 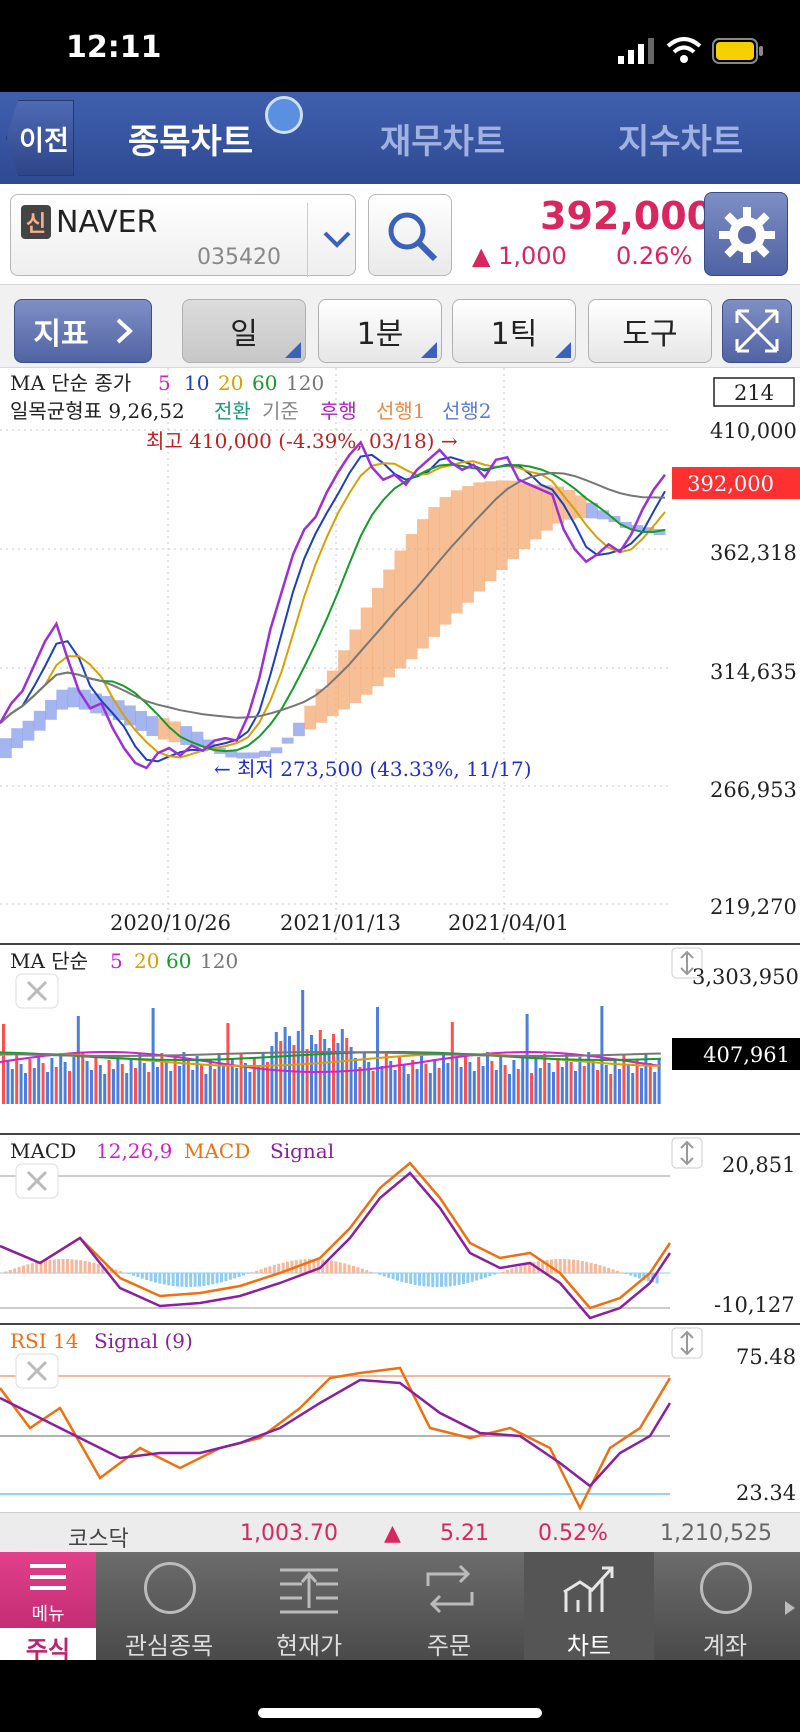 What do you see at coordinates (650, 331) in the screenshot?
I see `tools-button: 도구` at bounding box center [650, 331].